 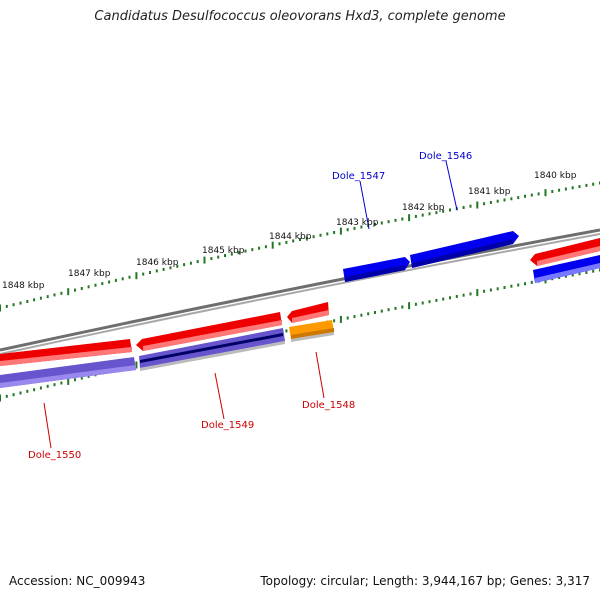 I want to click on gene-right-red-shade, so click(x=568, y=256).